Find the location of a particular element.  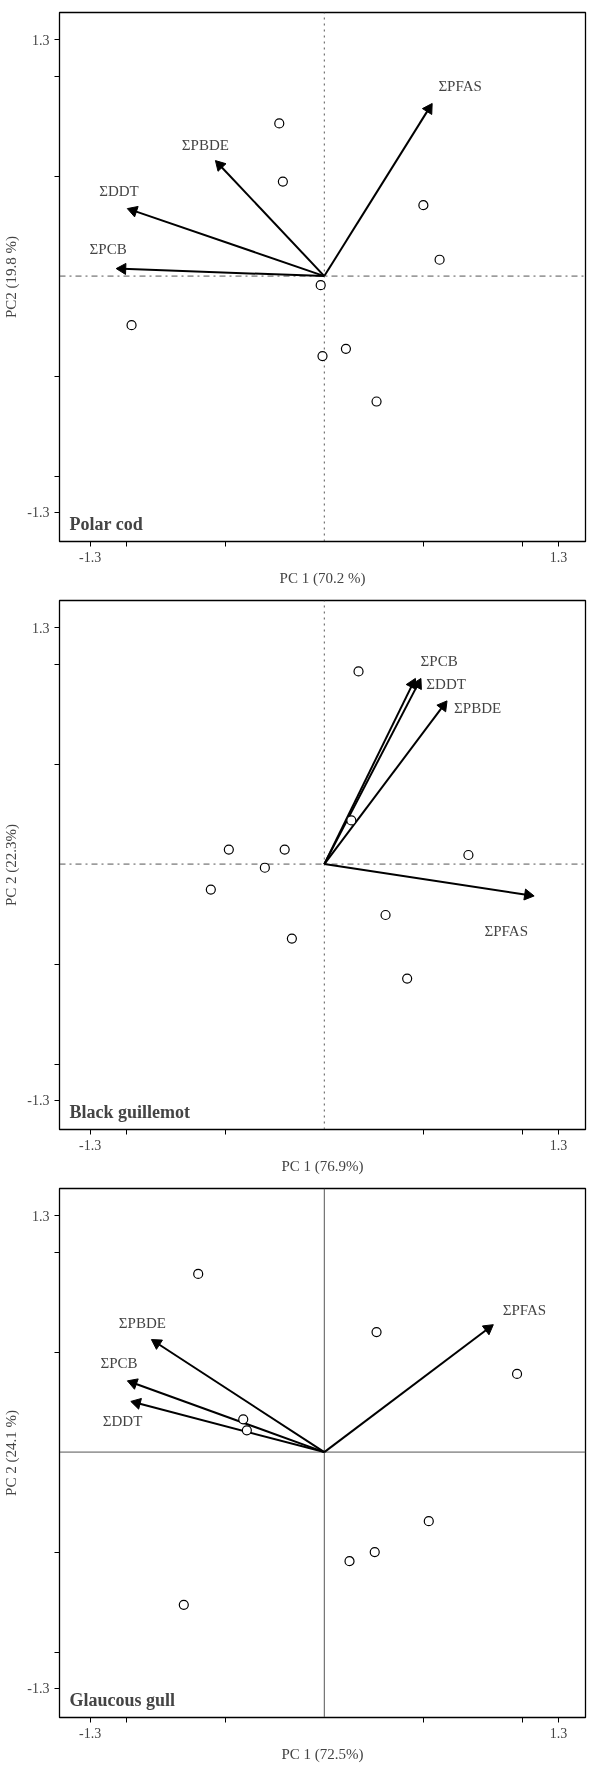

text: Polar cod is located at coordinates (106, 523).